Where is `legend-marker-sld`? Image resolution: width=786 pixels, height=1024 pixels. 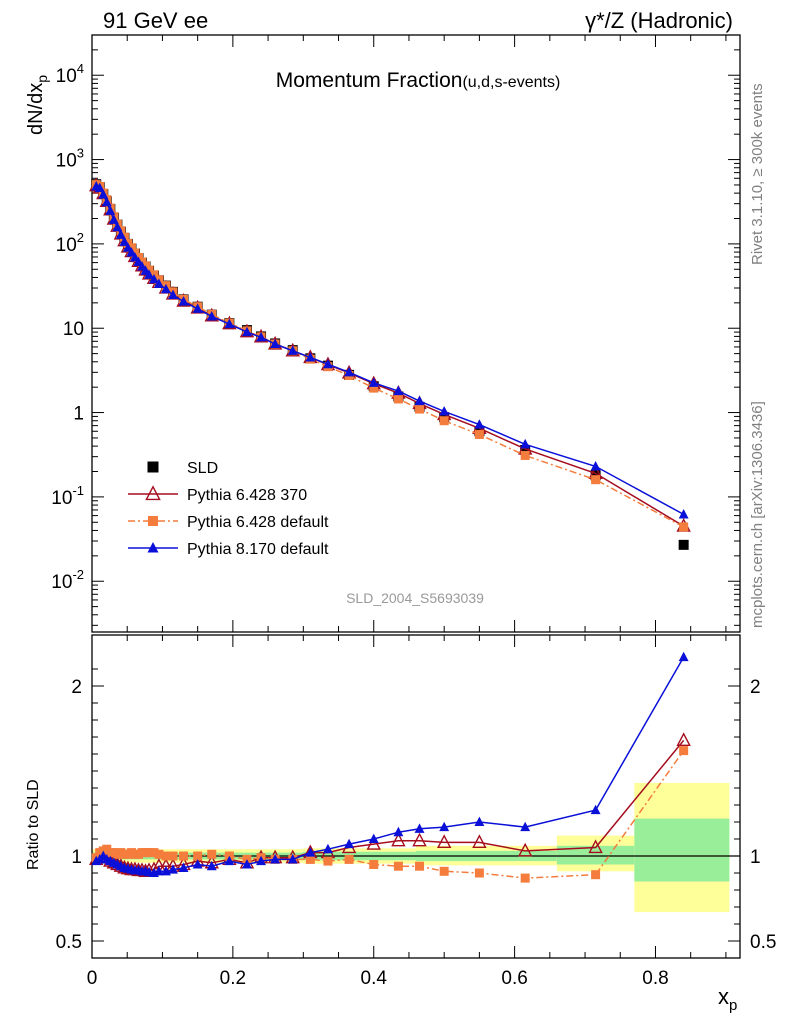 legend-marker-sld is located at coordinates (153, 467).